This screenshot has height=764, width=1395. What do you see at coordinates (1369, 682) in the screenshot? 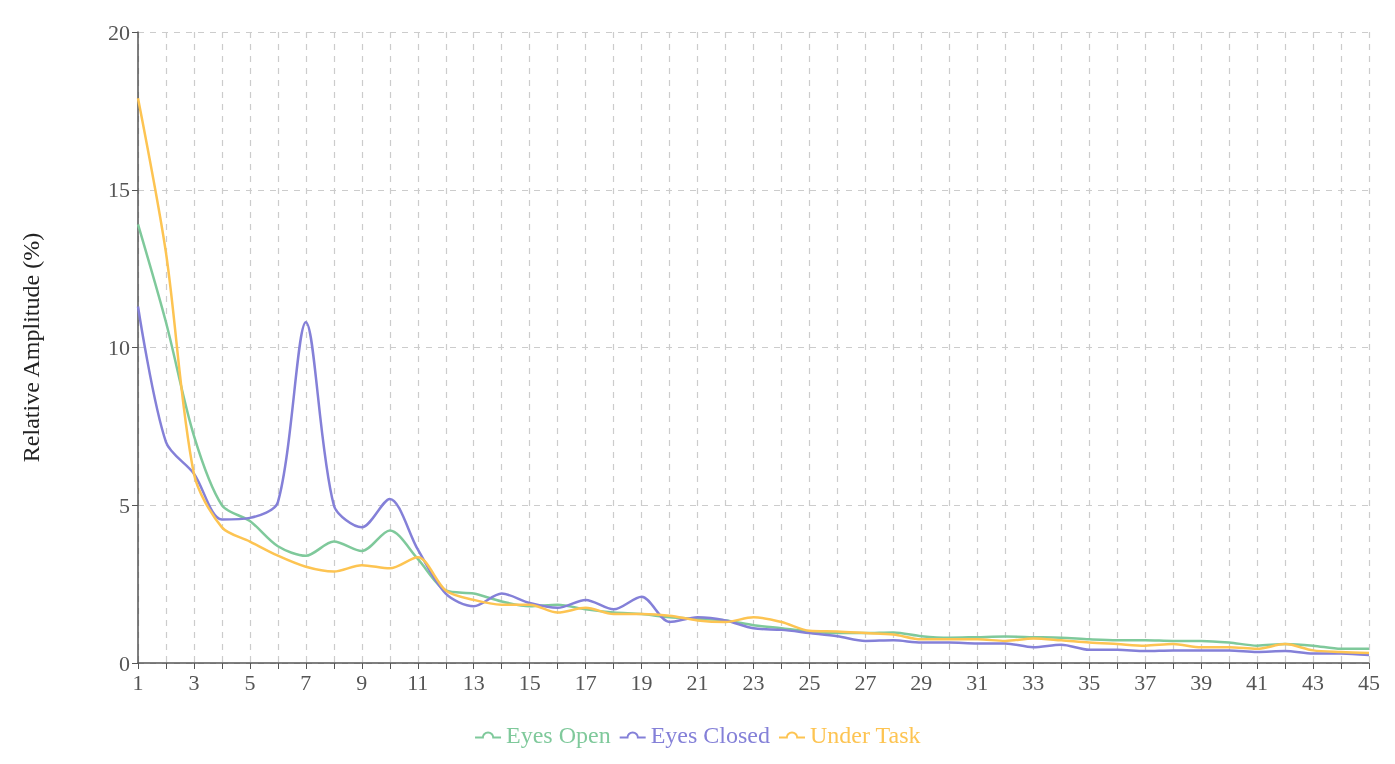
I see `x-tick-label: 45` at bounding box center [1369, 682].